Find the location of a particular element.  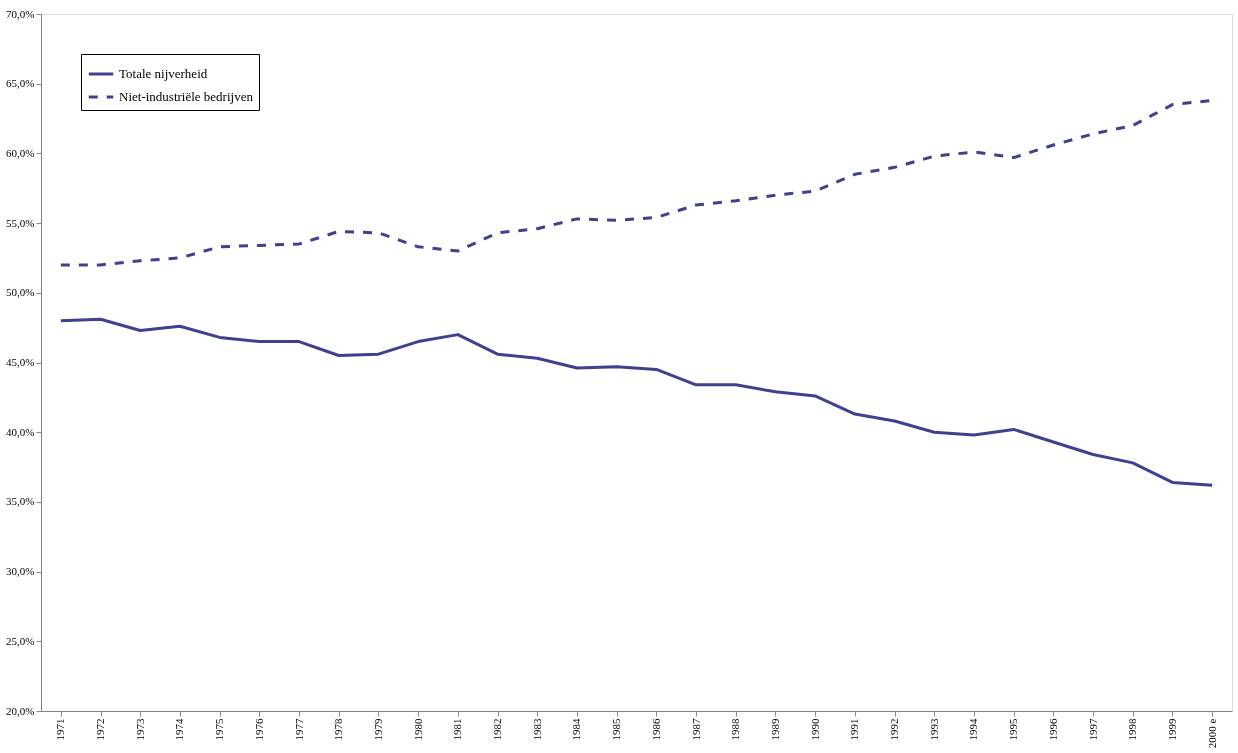

x-tick-label: 1984 is located at coordinates (576, 729).